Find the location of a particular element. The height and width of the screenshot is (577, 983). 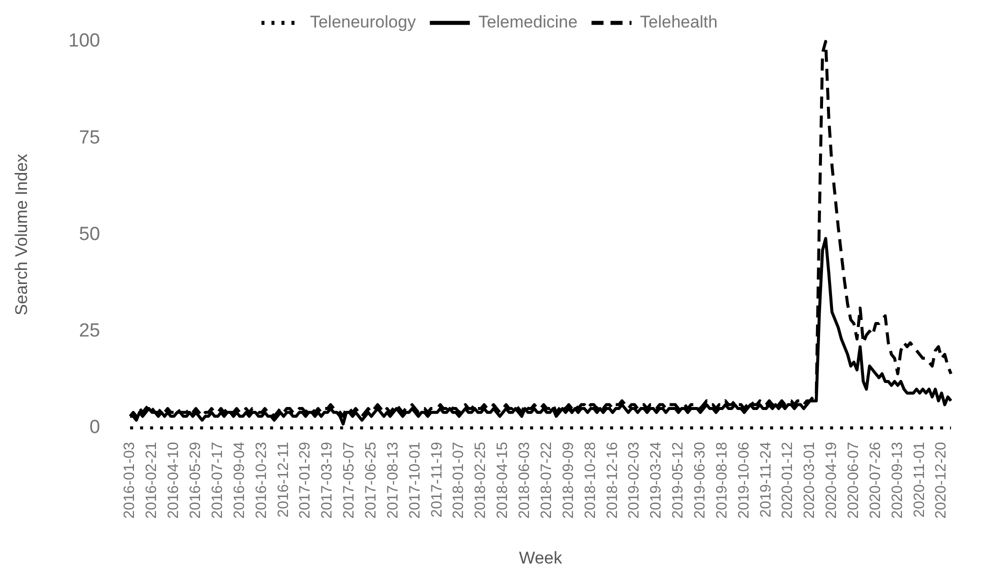

x-tick-label: 2017-06-25 is located at coordinates (371, 480).